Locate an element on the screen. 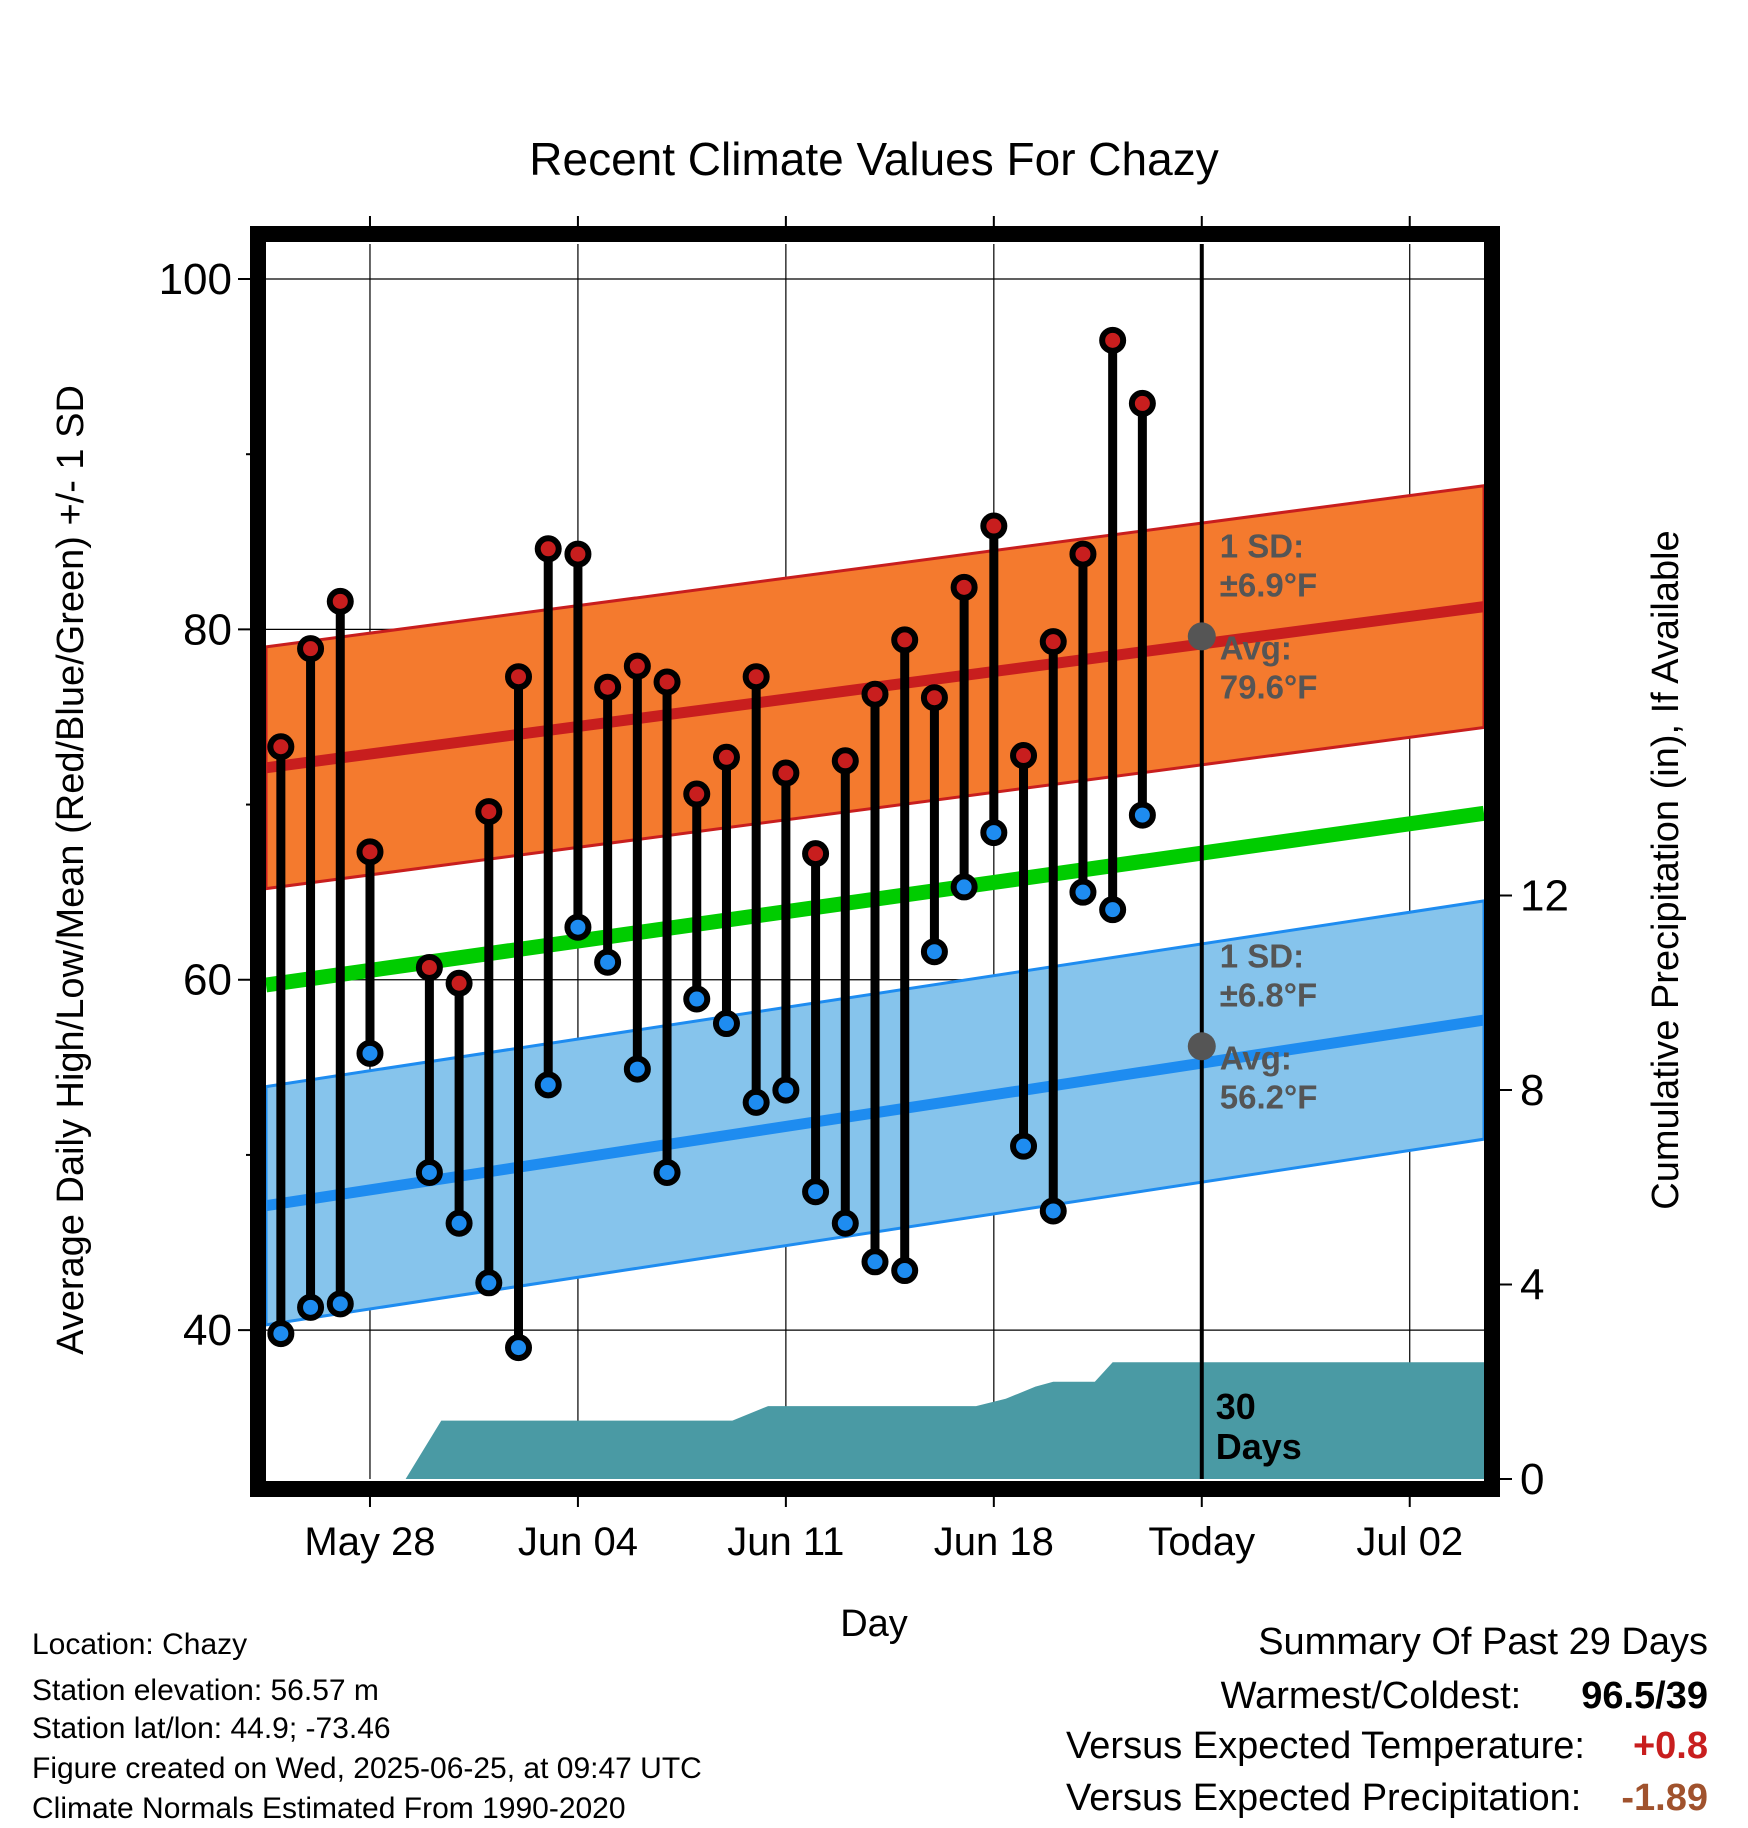 The width and height of the screenshot is (1748, 1828). info-latlon: Station lat/lon: 44.9; -73.46 is located at coordinates (211, 1728).